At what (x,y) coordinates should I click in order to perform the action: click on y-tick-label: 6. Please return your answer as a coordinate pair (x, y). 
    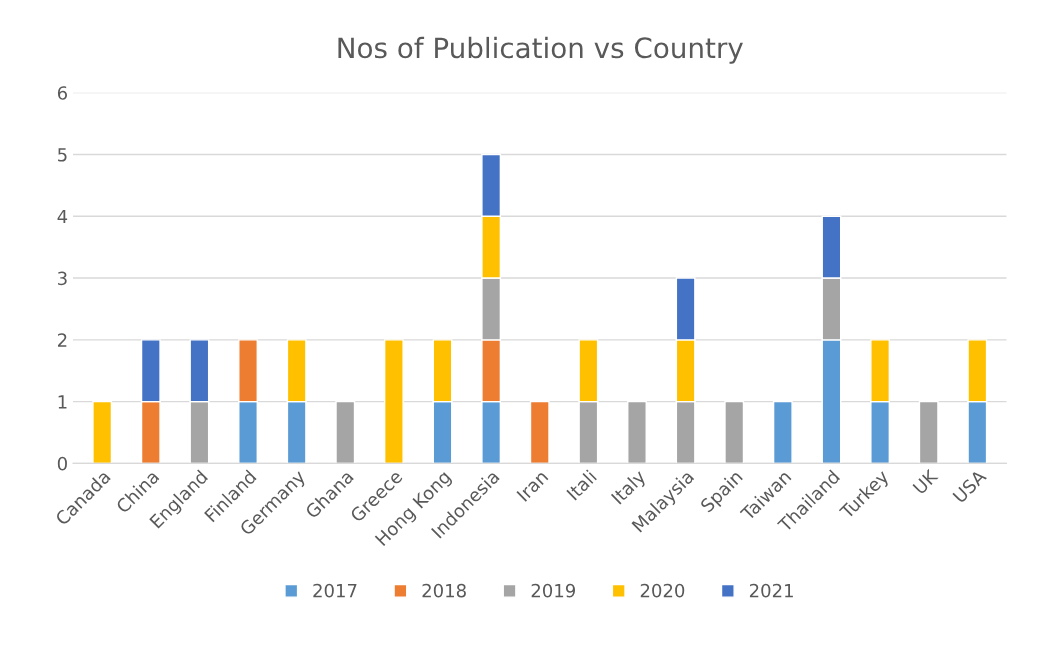
    Looking at the image, I should click on (62, 93).